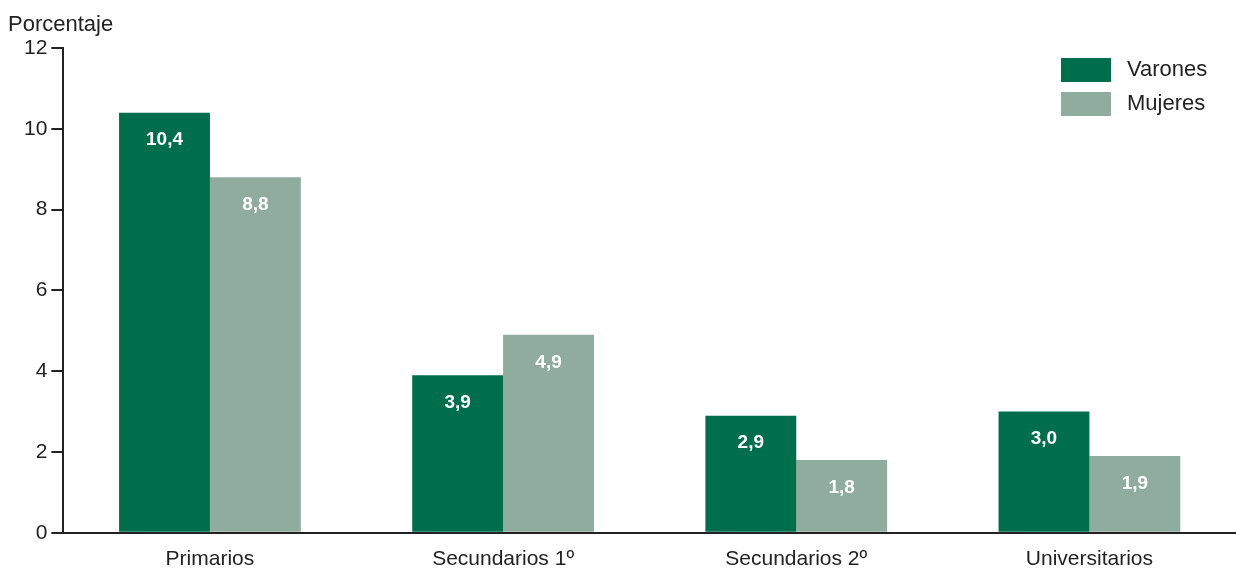  What do you see at coordinates (1167, 69) in the screenshot?
I see `legend-label: Varones` at bounding box center [1167, 69].